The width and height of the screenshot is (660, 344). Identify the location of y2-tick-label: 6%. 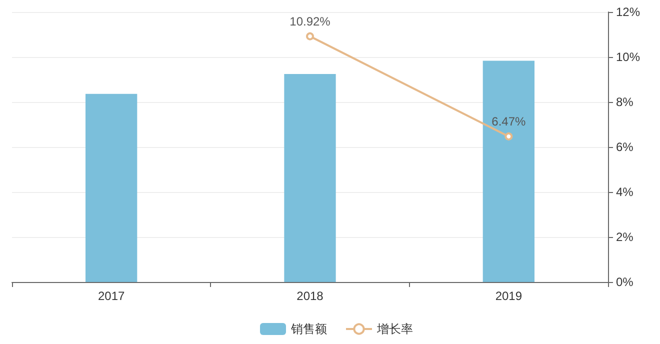
(625, 147).